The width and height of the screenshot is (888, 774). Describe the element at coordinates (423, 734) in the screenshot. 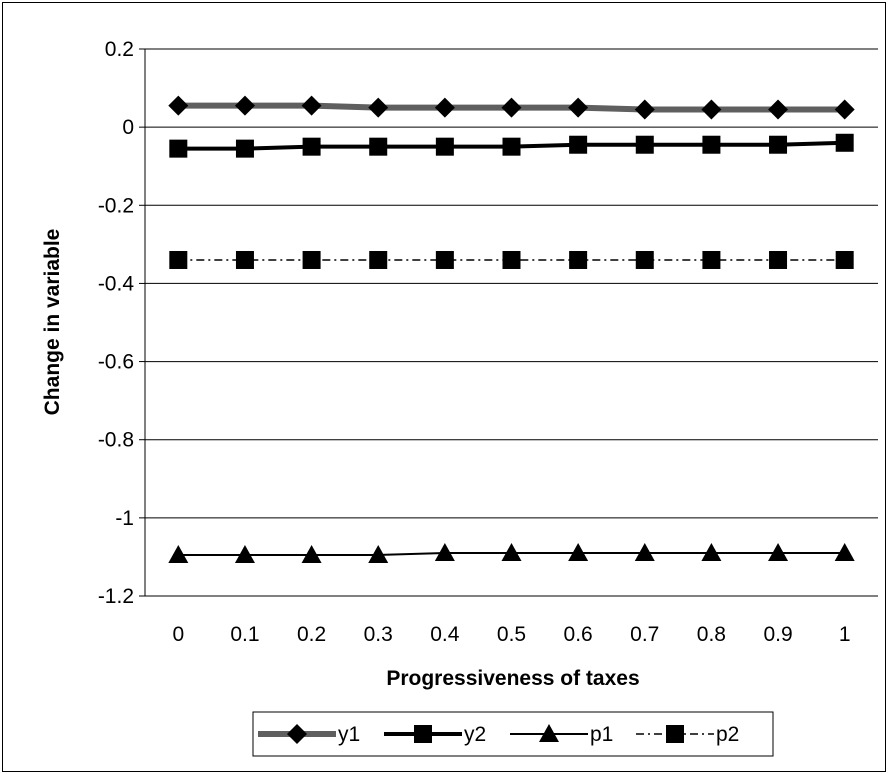

I see `marker-legend-y2` at that location.